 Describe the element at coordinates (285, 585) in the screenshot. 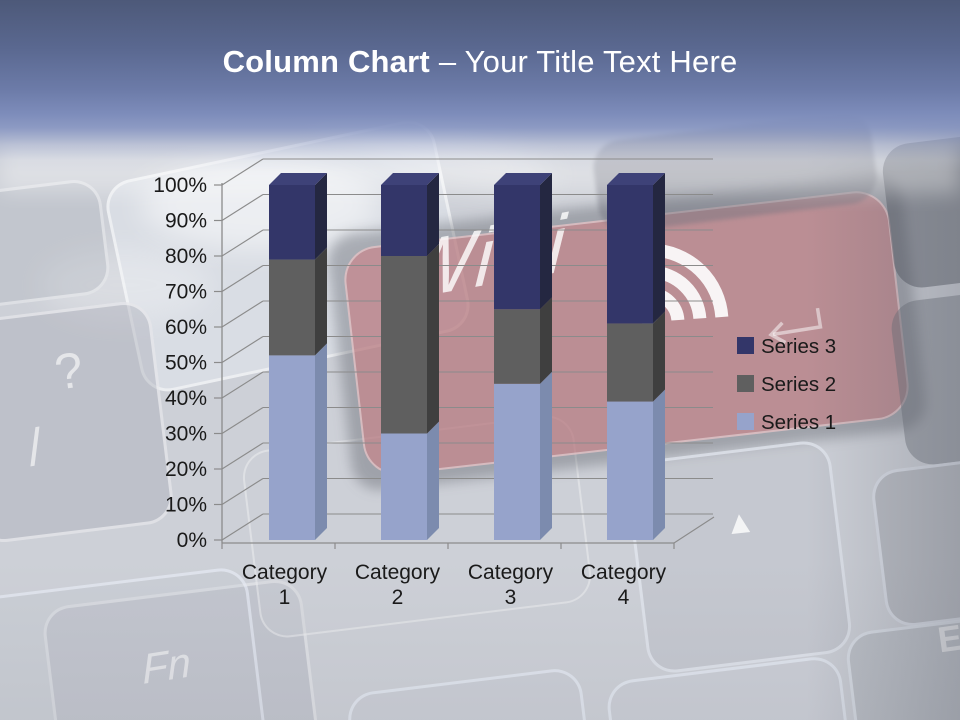

I see `category-label: Category 1` at that location.